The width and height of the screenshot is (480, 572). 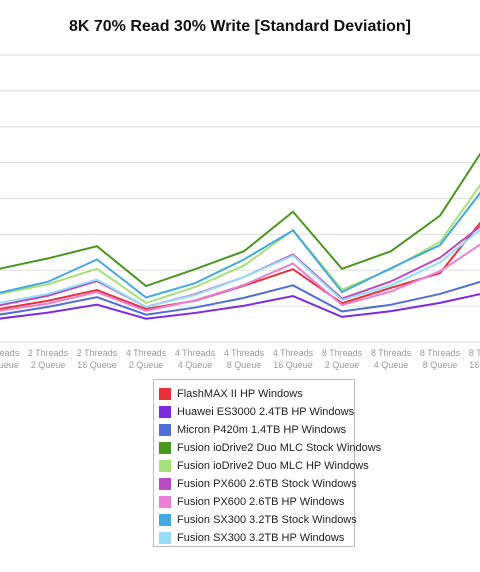 I want to click on x-tick-label: 8 Threads 8 Queue, so click(x=440, y=359).